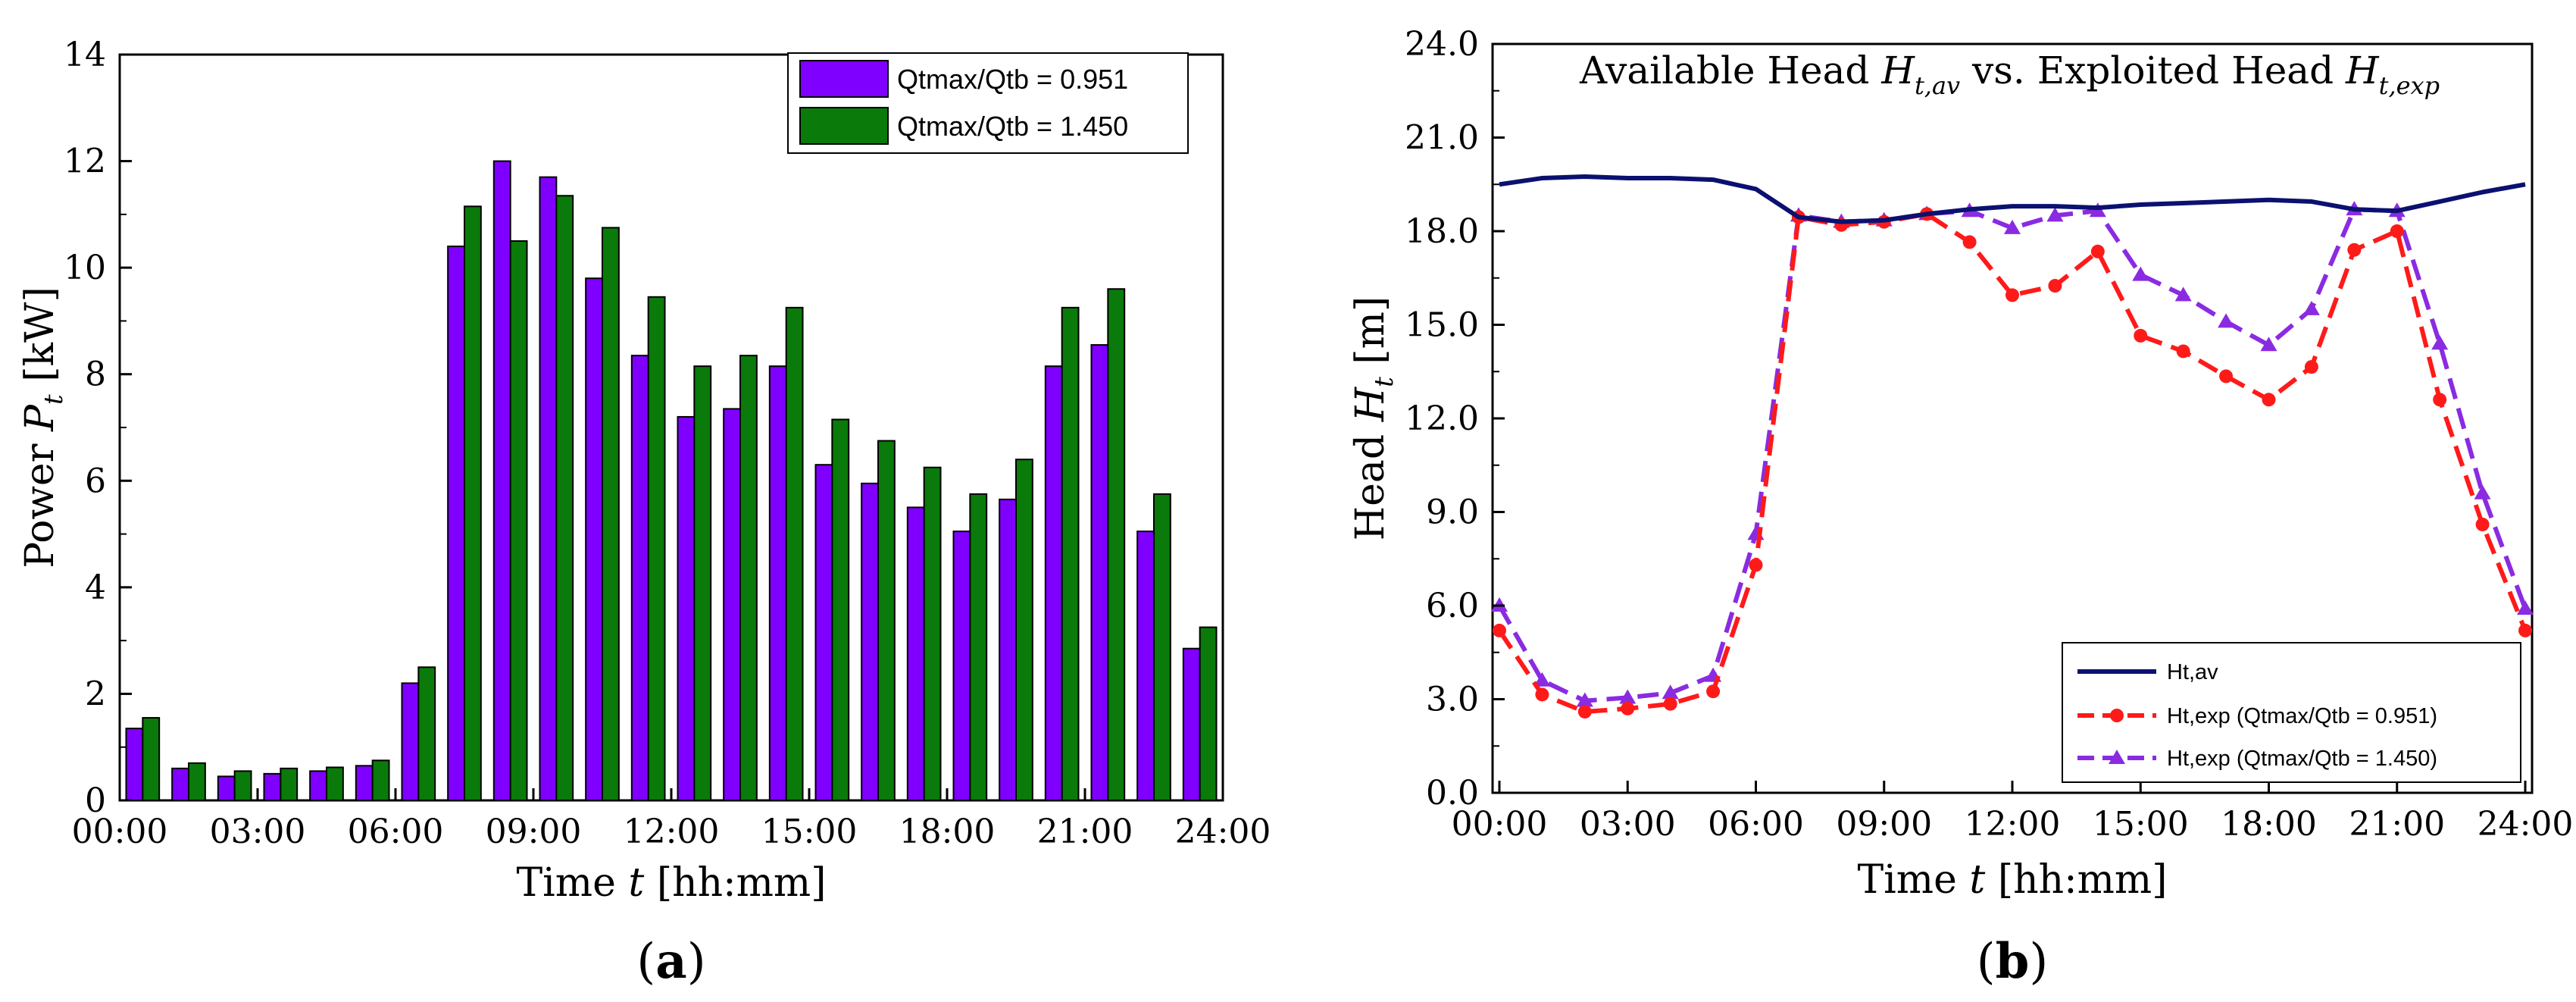 Image resolution: width=2576 pixels, height=1002 pixels. What do you see at coordinates (1373, 418) in the screenshot?
I see `y-axis-title-b: Head Ht [m]` at bounding box center [1373, 418].